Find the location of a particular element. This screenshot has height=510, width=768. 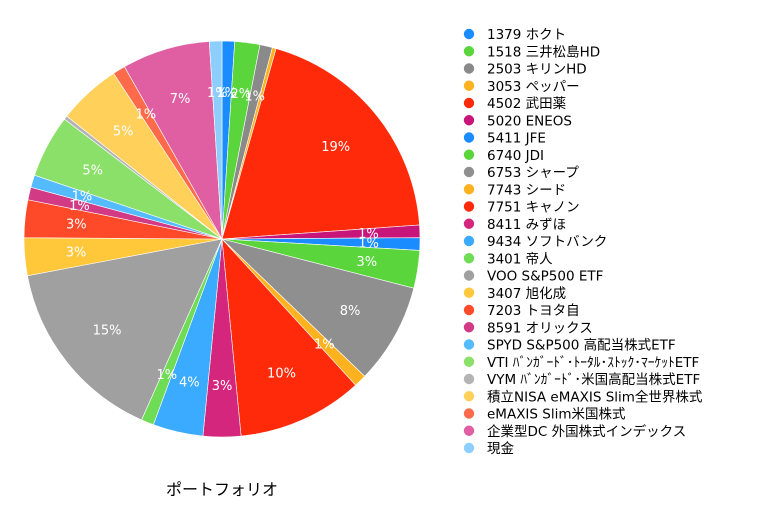

legend-item-label: 8411 みずほ is located at coordinates (526, 225).